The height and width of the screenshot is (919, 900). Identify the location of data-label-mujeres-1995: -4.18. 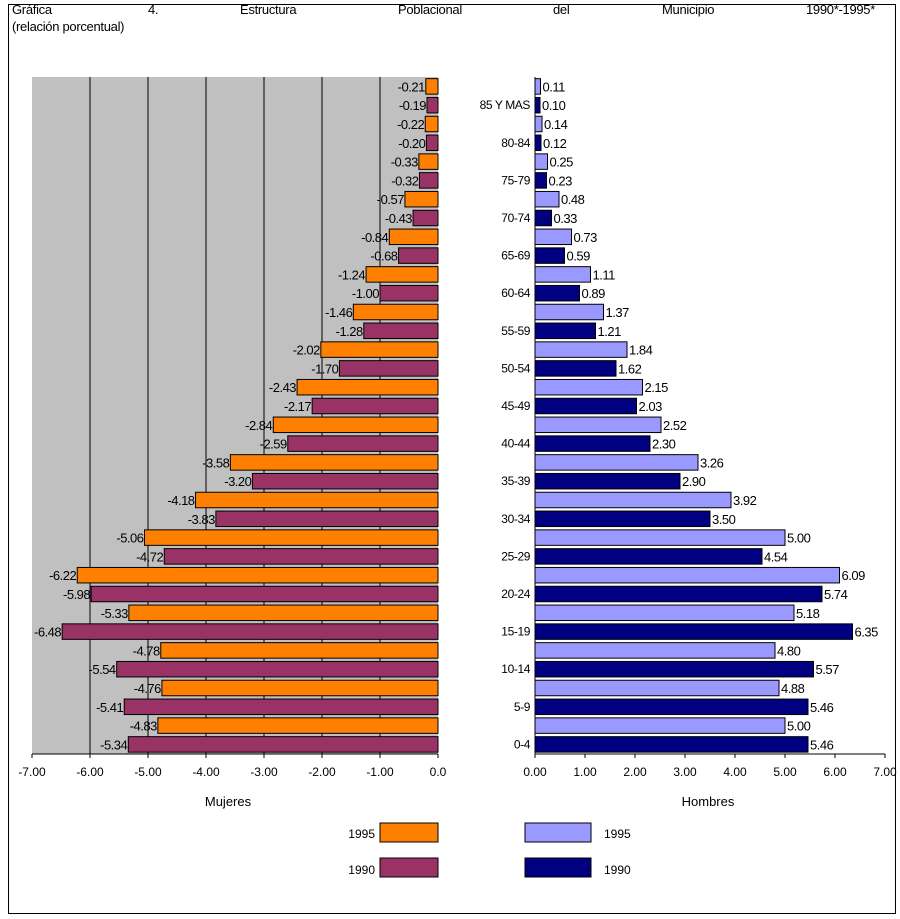
(180, 500).